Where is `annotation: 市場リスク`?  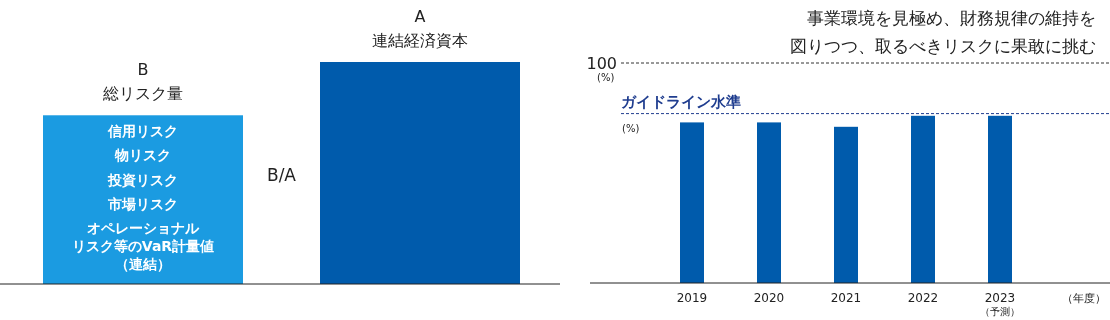
annotation: 市場リスク is located at coordinates (142, 204).